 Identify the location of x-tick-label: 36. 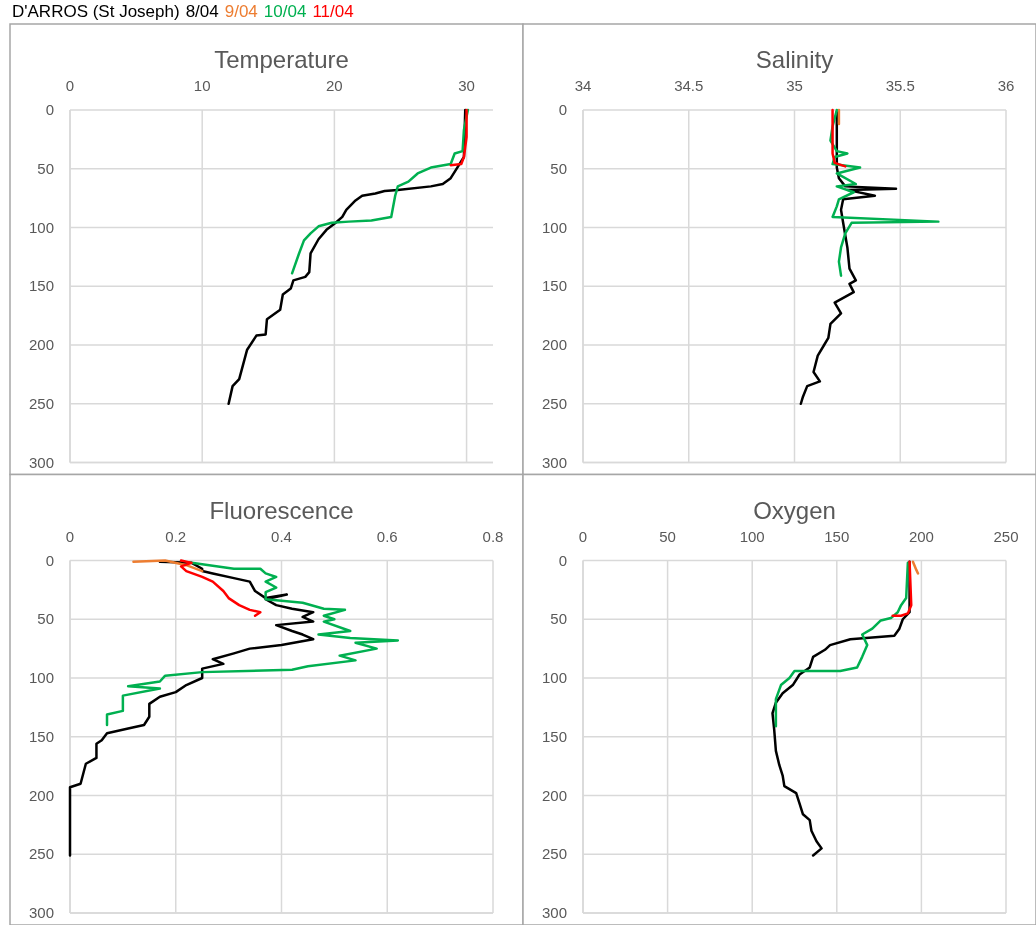
(1006, 85).